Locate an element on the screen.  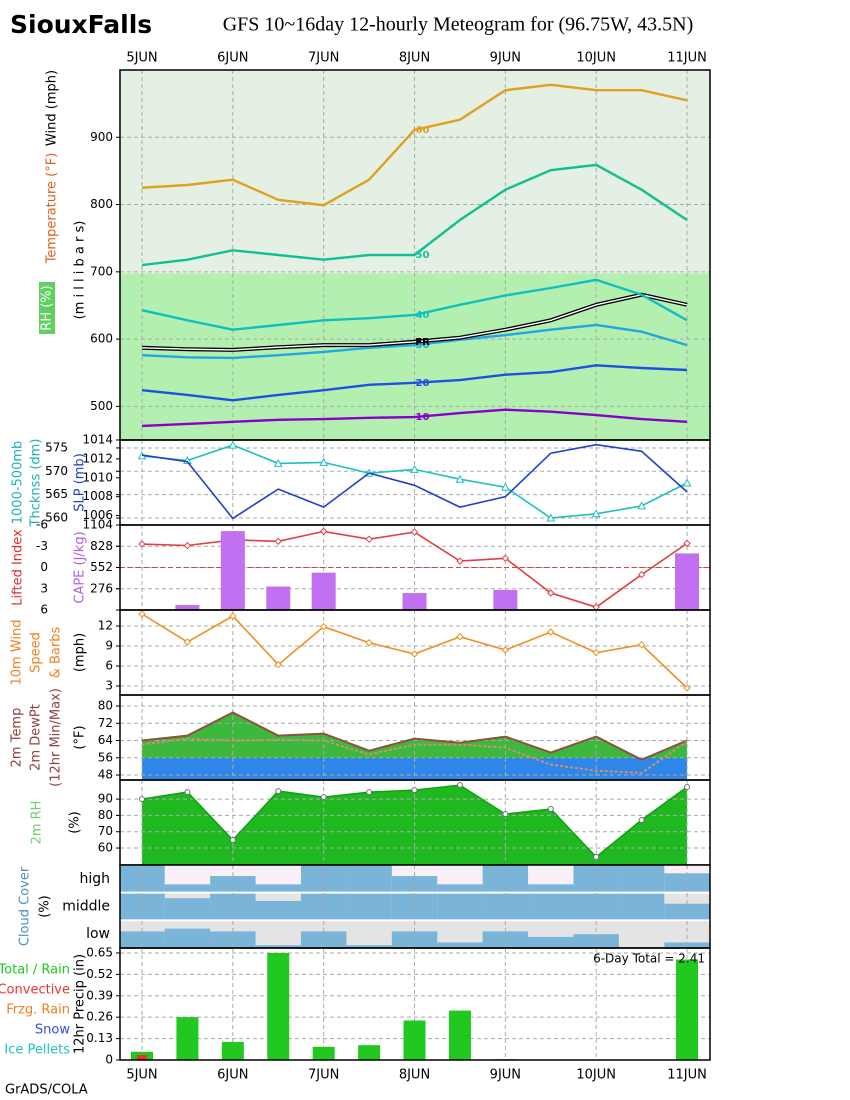
y-tick-label: 3 is located at coordinates (109, 686).